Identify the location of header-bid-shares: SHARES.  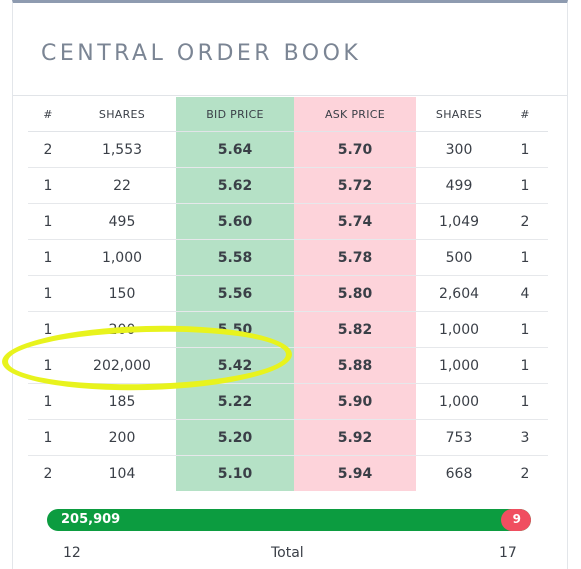
(122, 114).